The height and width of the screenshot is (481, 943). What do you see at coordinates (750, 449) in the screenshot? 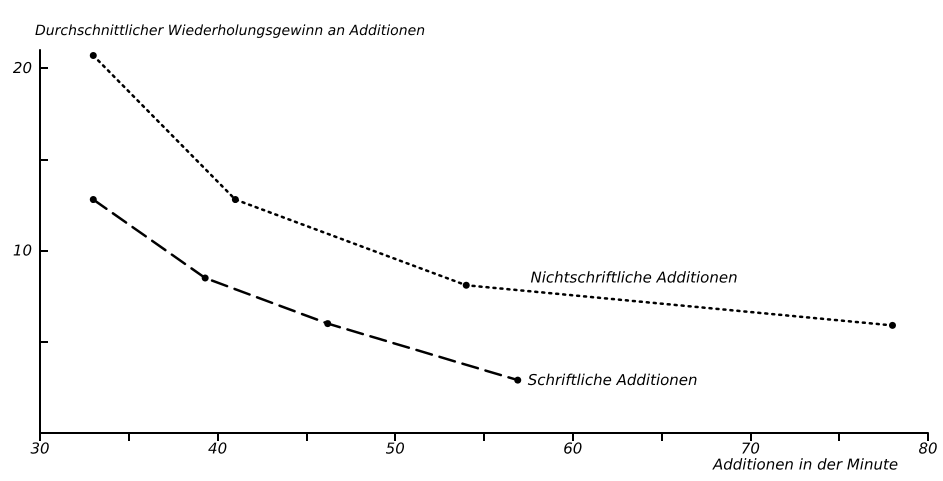
I see `x-tick-label: 70` at bounding box center [750, 449].